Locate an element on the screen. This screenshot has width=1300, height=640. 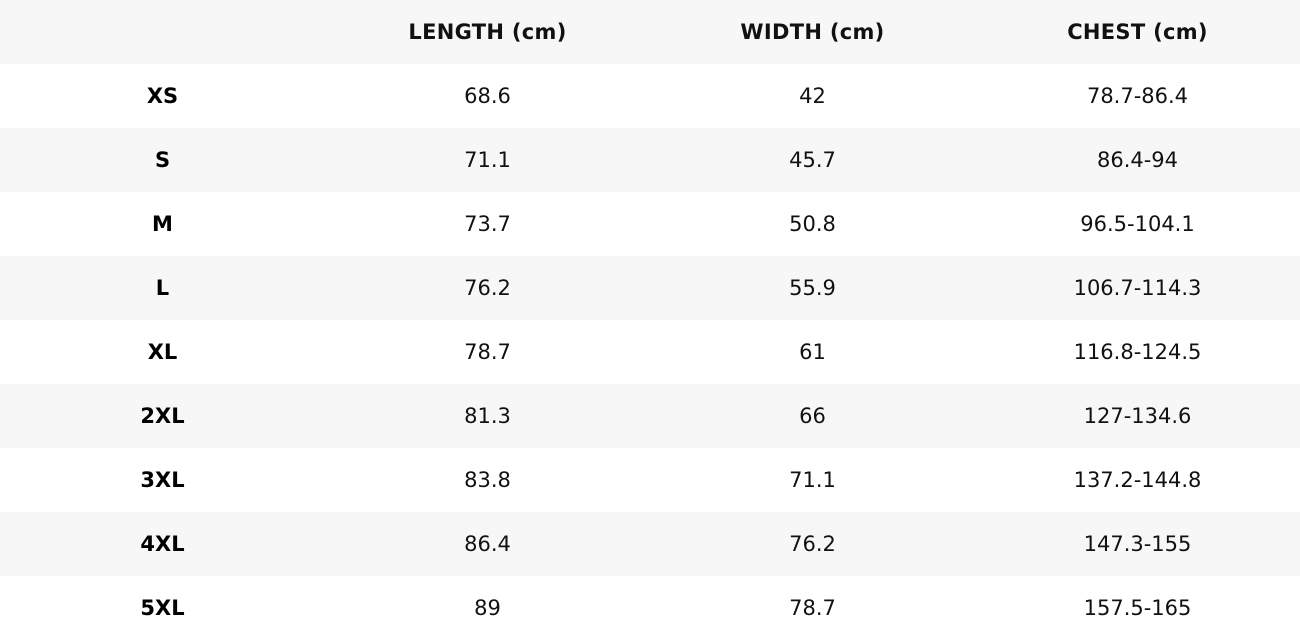
chest-value: 106.7-114.3 is located at coordinates (1137, 288).